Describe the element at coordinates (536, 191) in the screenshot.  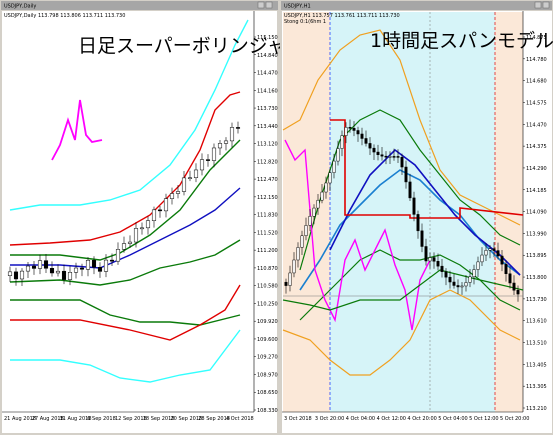
I see `price-label: 114.185` at that location.